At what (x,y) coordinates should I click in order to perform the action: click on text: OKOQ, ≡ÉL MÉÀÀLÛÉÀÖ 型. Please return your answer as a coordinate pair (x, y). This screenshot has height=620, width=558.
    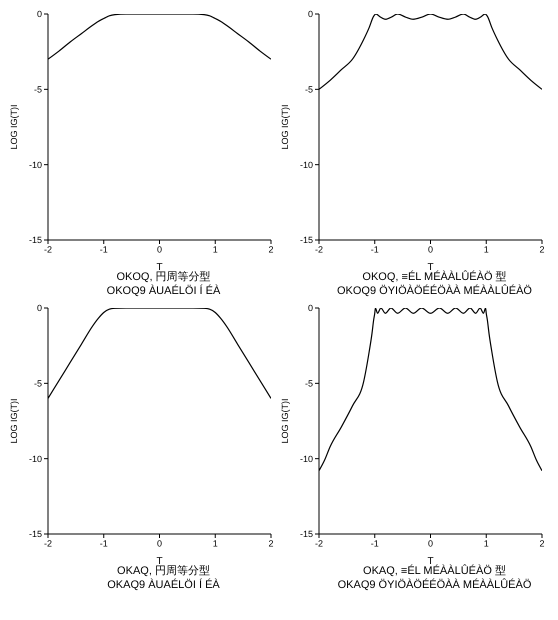
    Looking at the image, I should click on (434, 277).